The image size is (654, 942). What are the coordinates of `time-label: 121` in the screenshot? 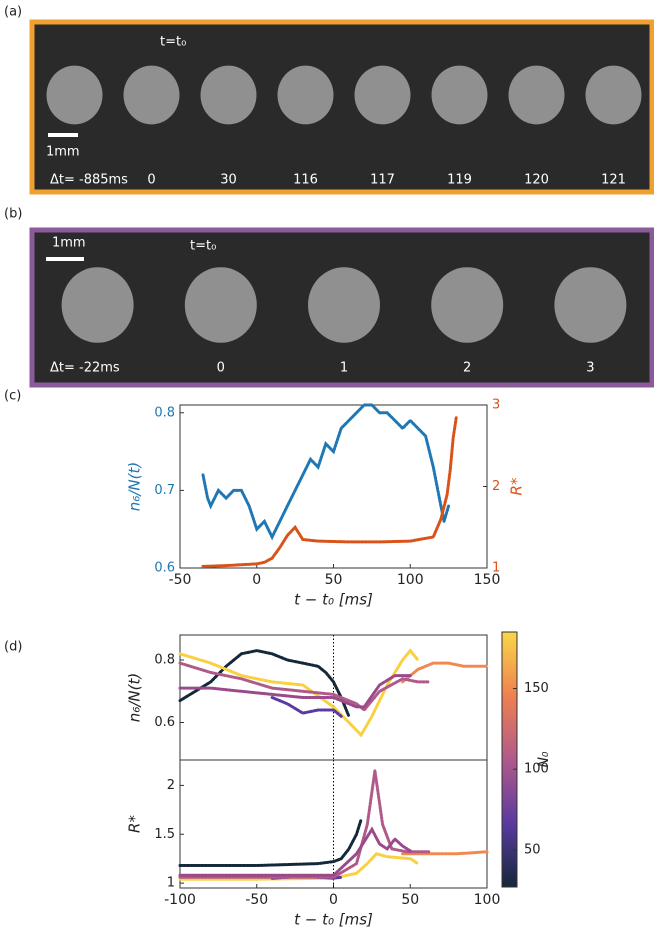 It's located at (613, 180).